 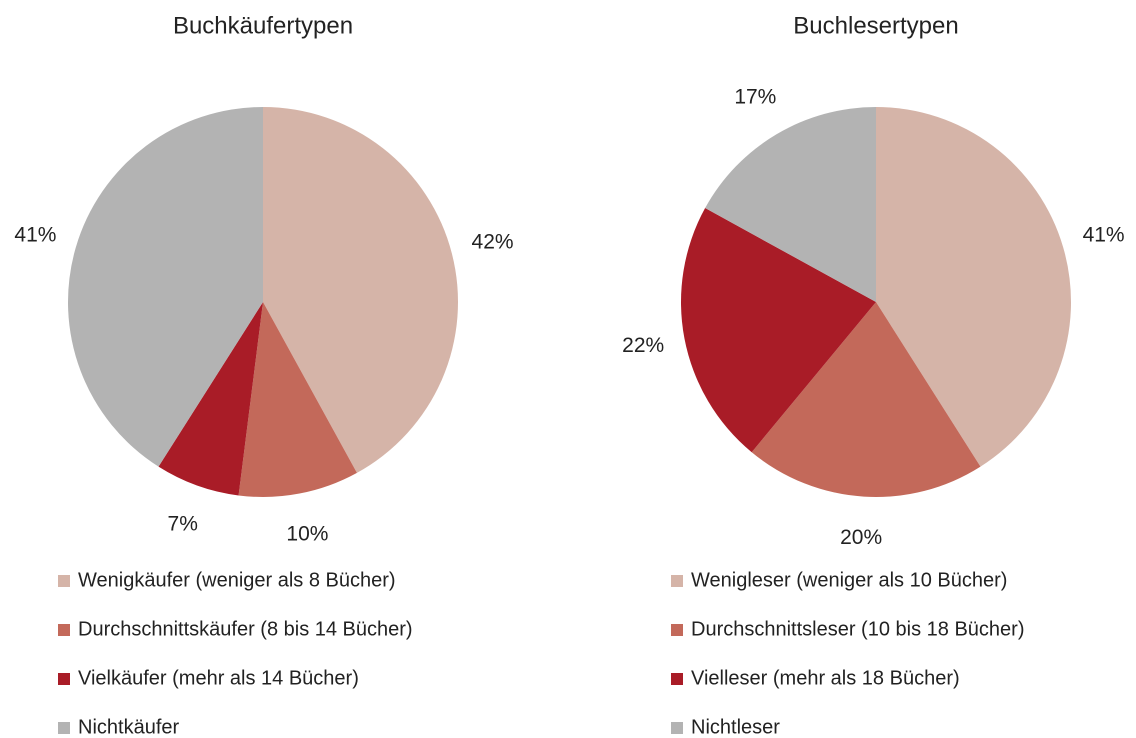 What do you see at coordinates (857, 629) in the screenshot?
I see `legend-label: Durchschnittsleser (10 bis 18 Bücher)` at bounding box center [857, 629].